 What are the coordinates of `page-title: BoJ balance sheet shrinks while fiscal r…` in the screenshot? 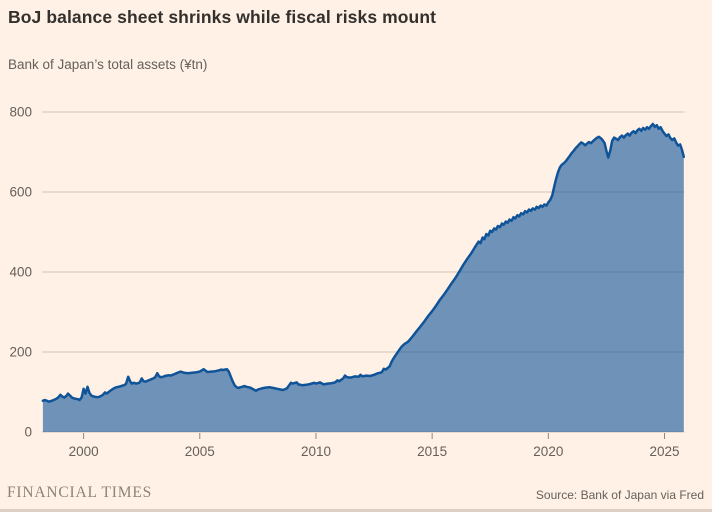 It's located at (222, 17).